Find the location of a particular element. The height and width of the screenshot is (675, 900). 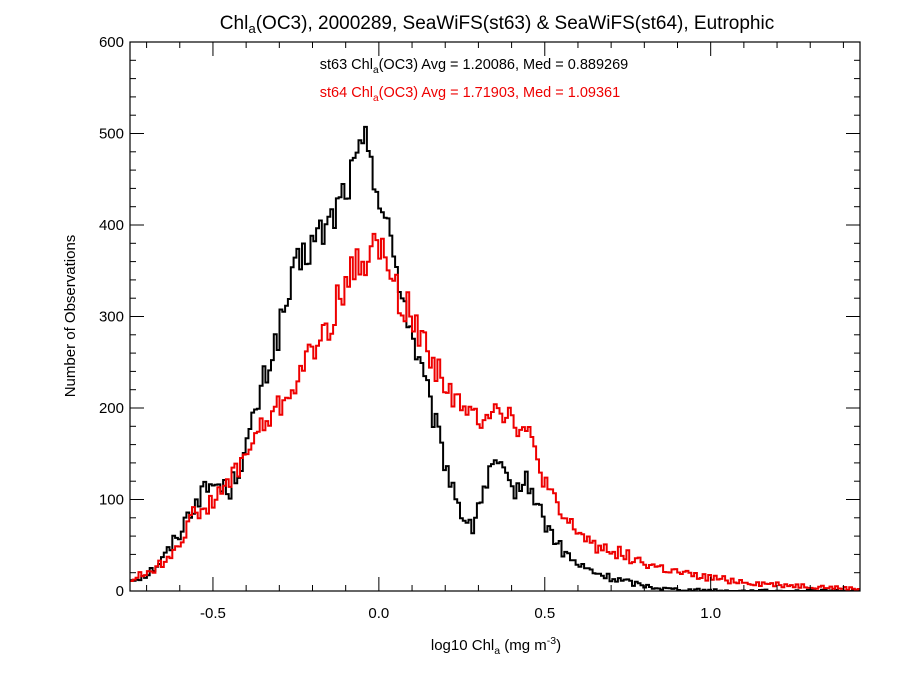

y-tick-label: 400 is located at coordinates (111, 225).